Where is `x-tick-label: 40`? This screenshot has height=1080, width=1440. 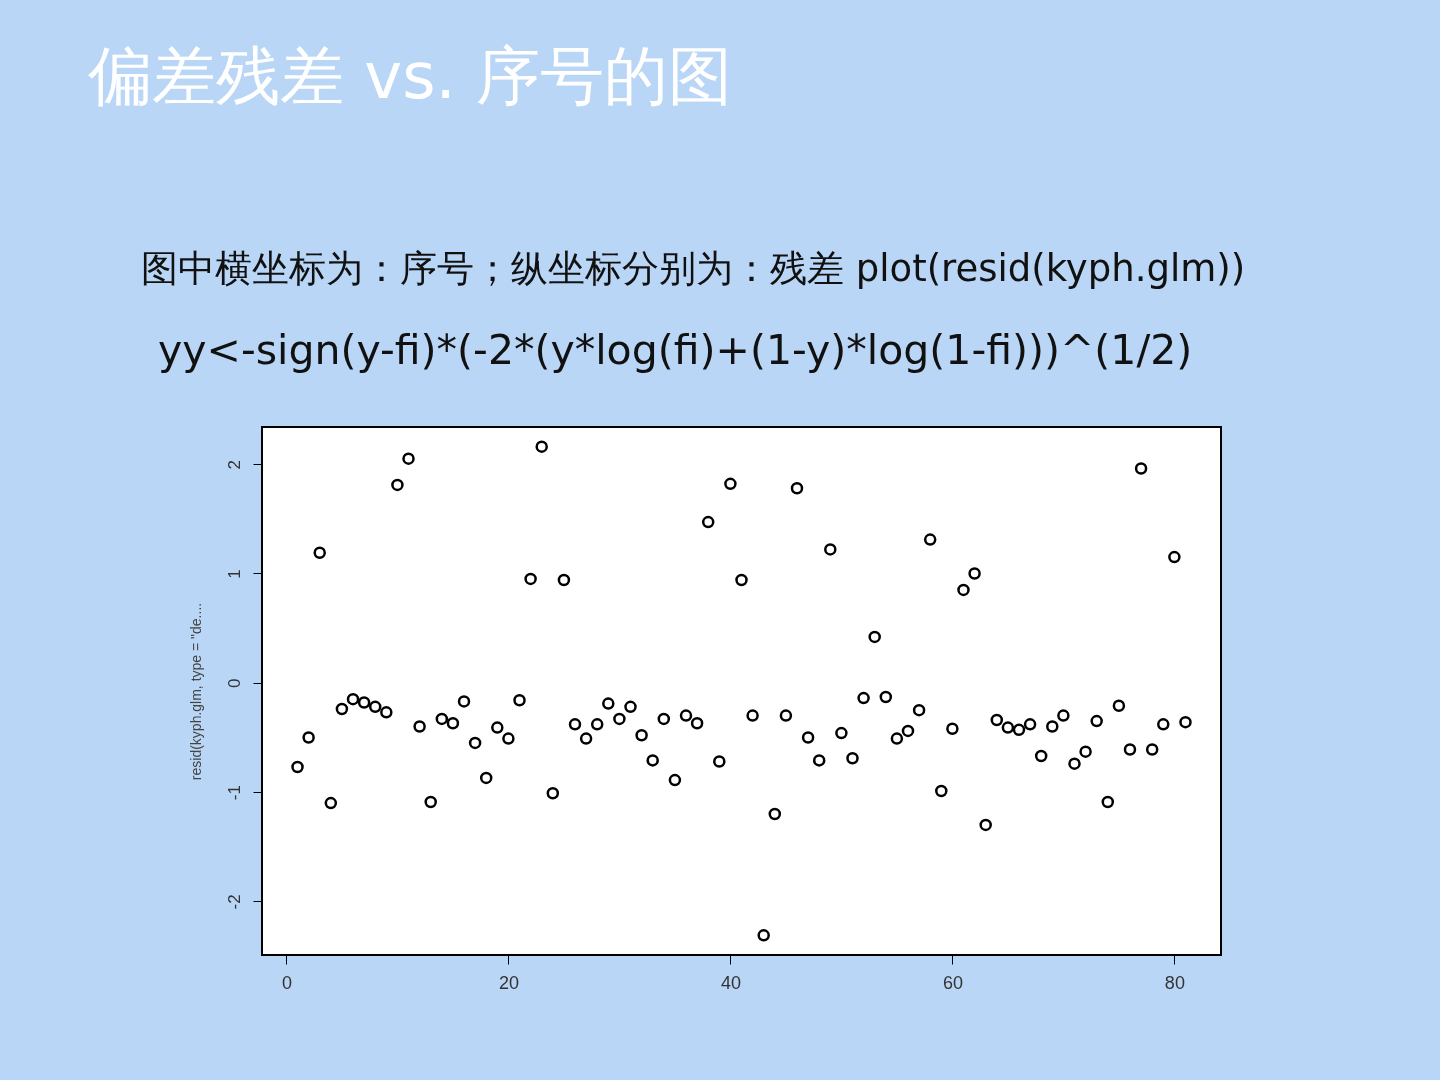 x-tick-label: 40 is located at coordinates (730, 982).